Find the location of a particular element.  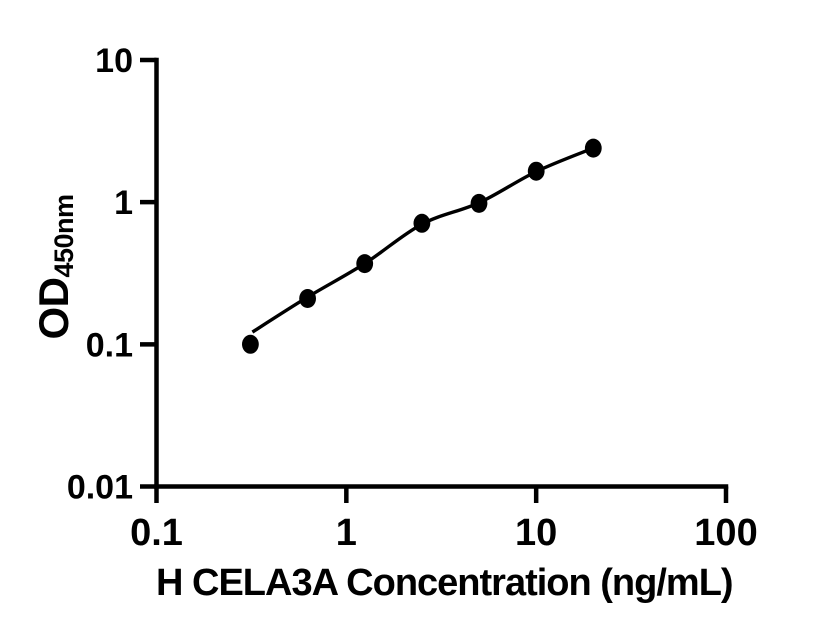

y-tick-label: 10 is located at coordinates (114, 61).